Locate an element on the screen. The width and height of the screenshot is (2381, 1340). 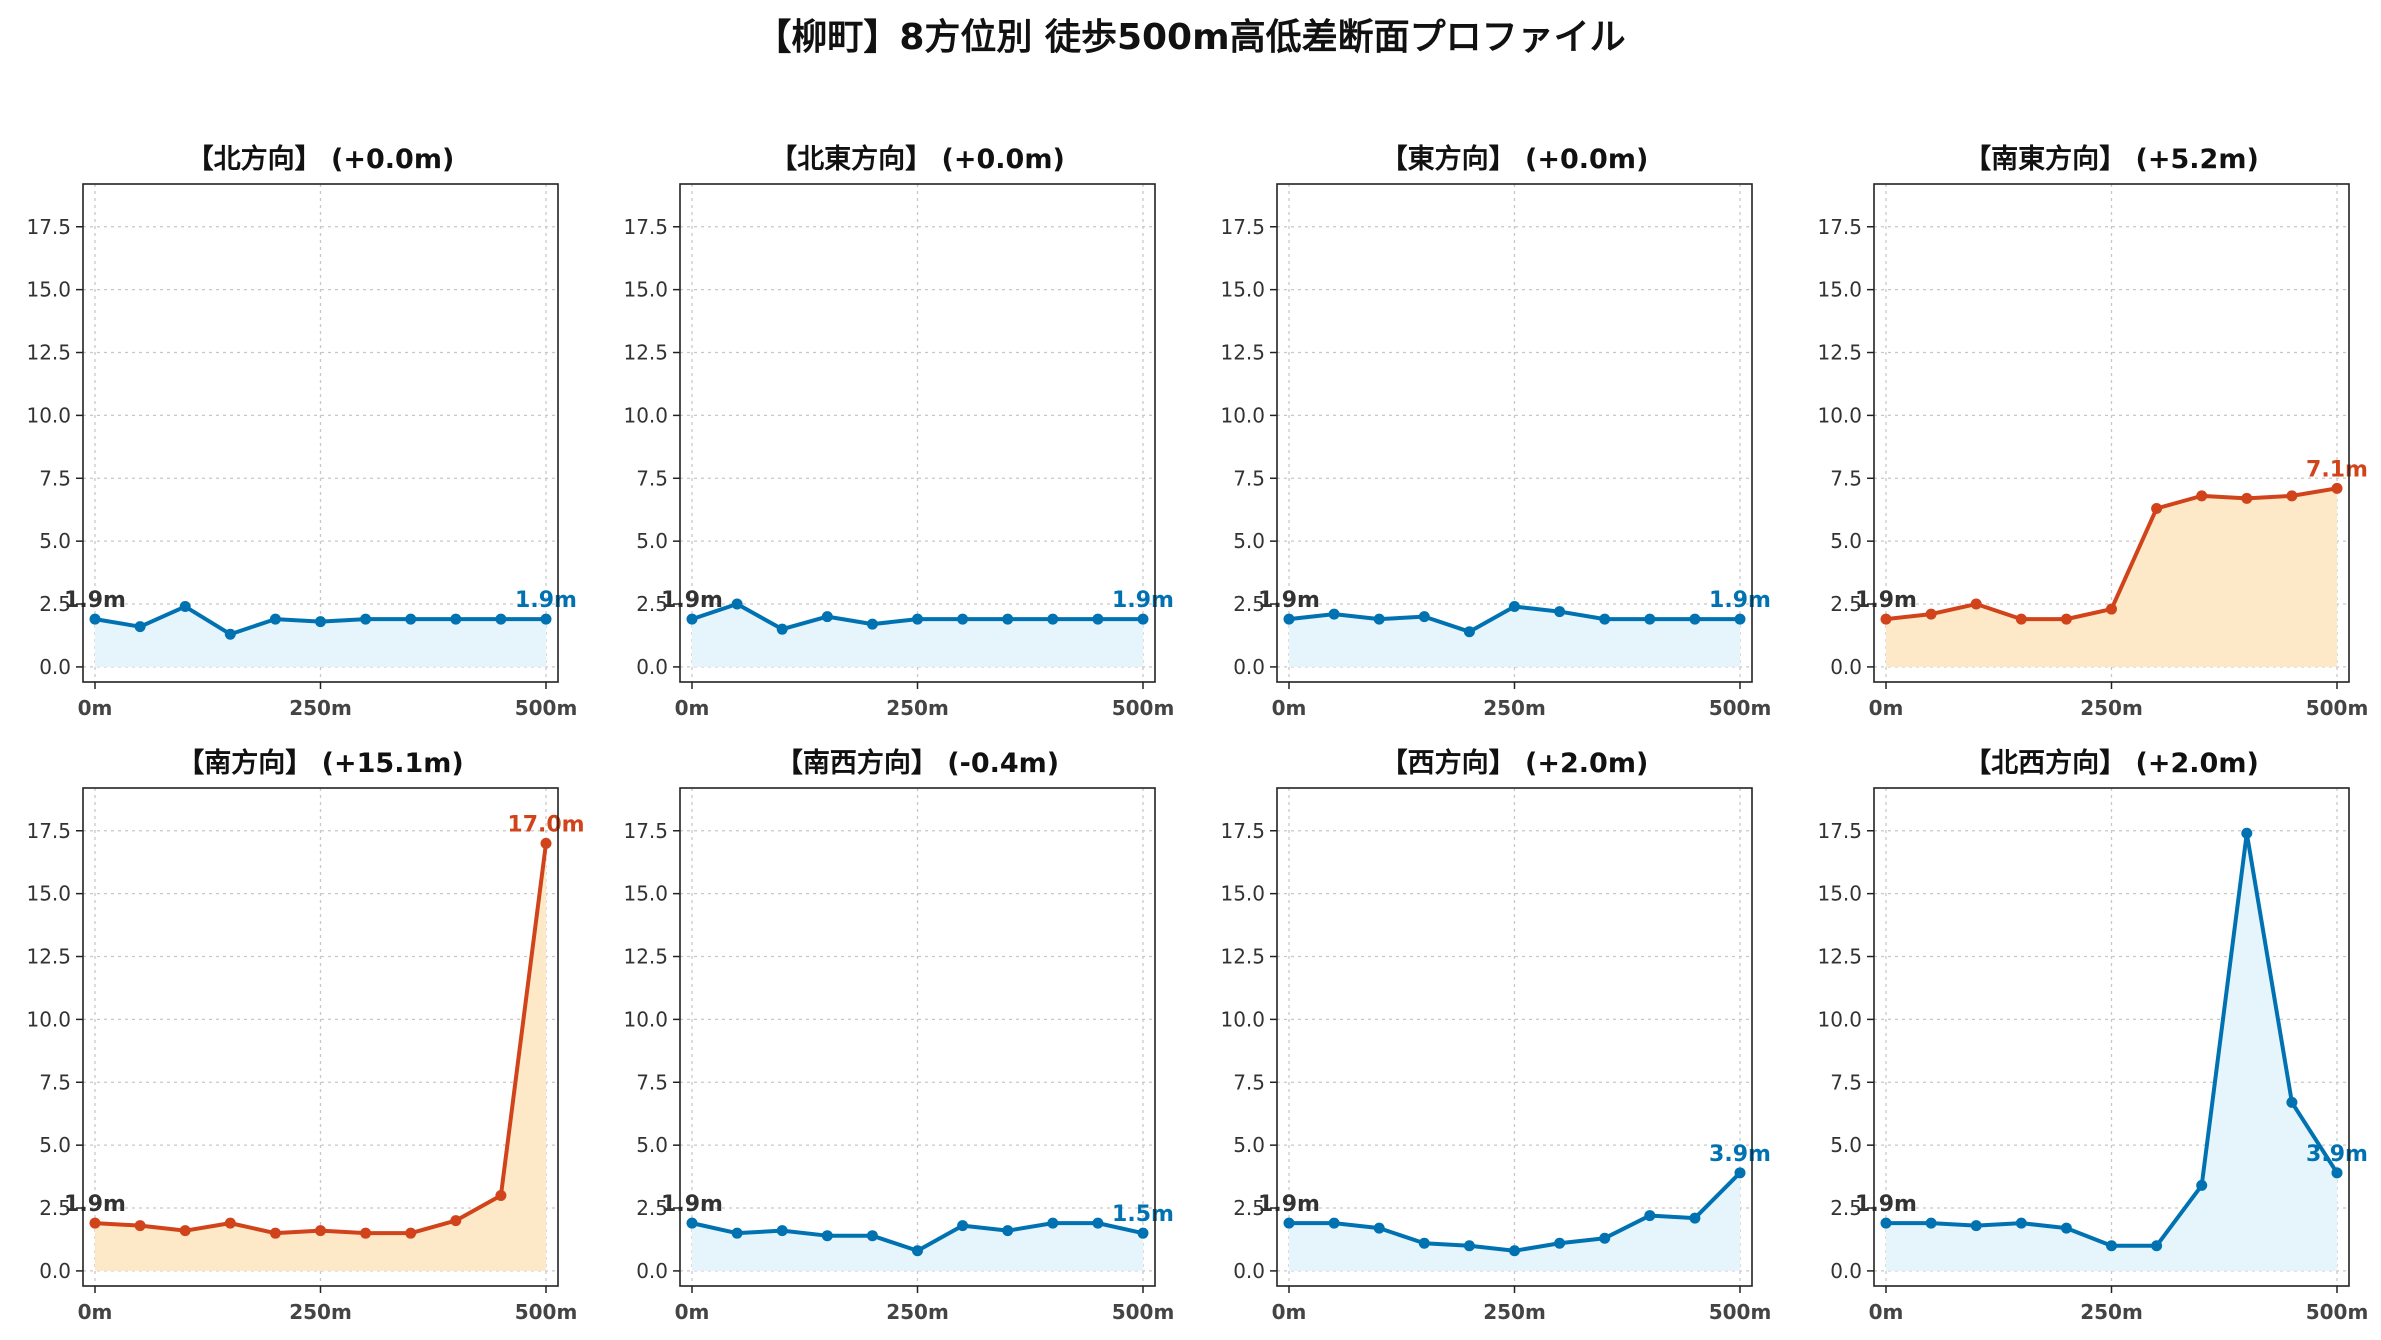
start-label: 1.9m is located at coordinates (692, 1204).